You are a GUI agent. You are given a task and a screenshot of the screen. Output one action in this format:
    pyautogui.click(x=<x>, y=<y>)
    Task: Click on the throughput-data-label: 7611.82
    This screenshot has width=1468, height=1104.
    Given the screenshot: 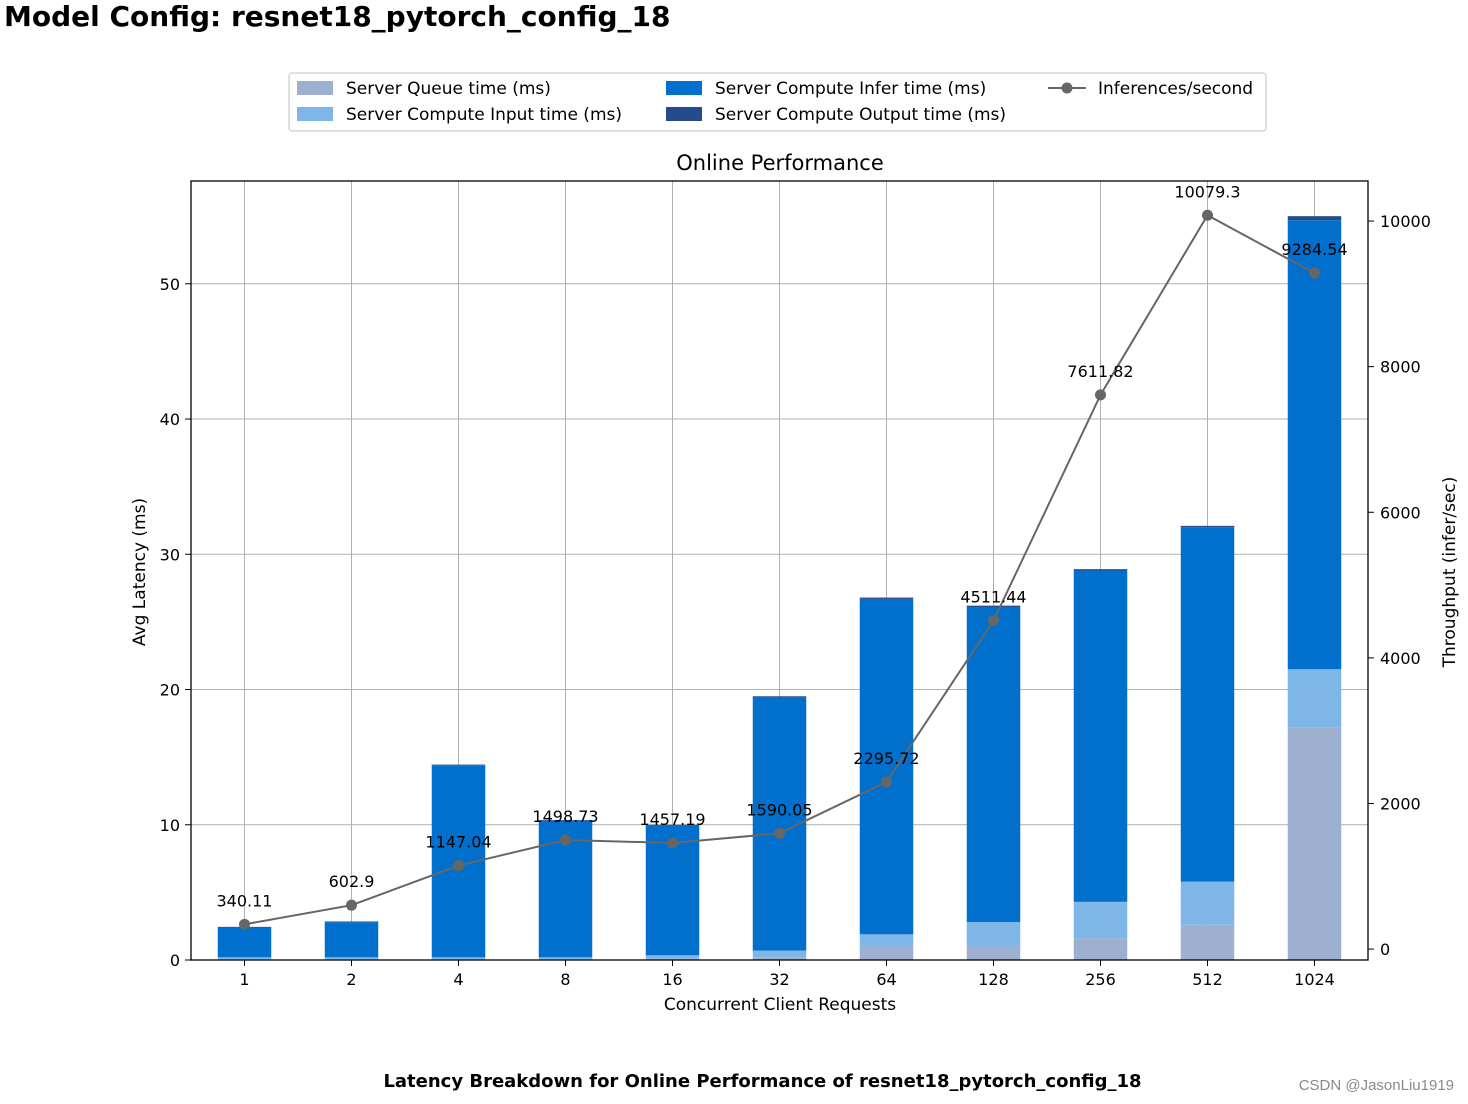 What is the action you would take?
    pyautogui.click(x=1100, y=371)
    